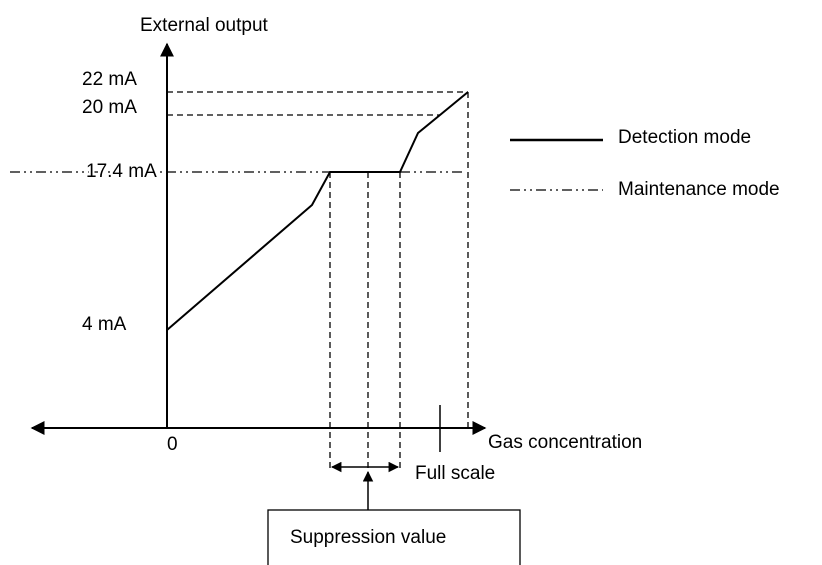 The image size is (822, 565). What do you see at coordinates (368, 537) in the screenshot?
I see `suppression-label: Suppression value` at bounding box center [368, 537].